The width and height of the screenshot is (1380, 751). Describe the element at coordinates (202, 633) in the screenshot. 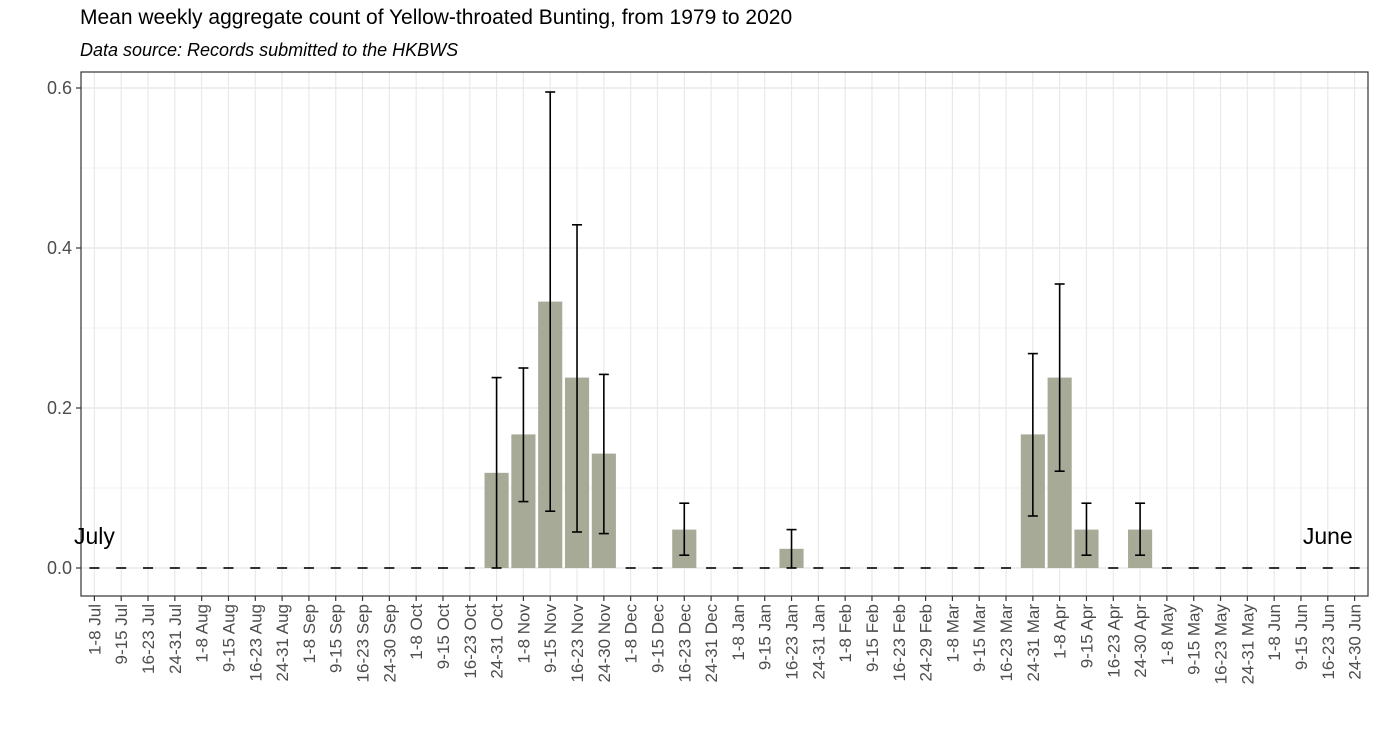

I see `x-tick-label: 1-8 Aug` at that location.